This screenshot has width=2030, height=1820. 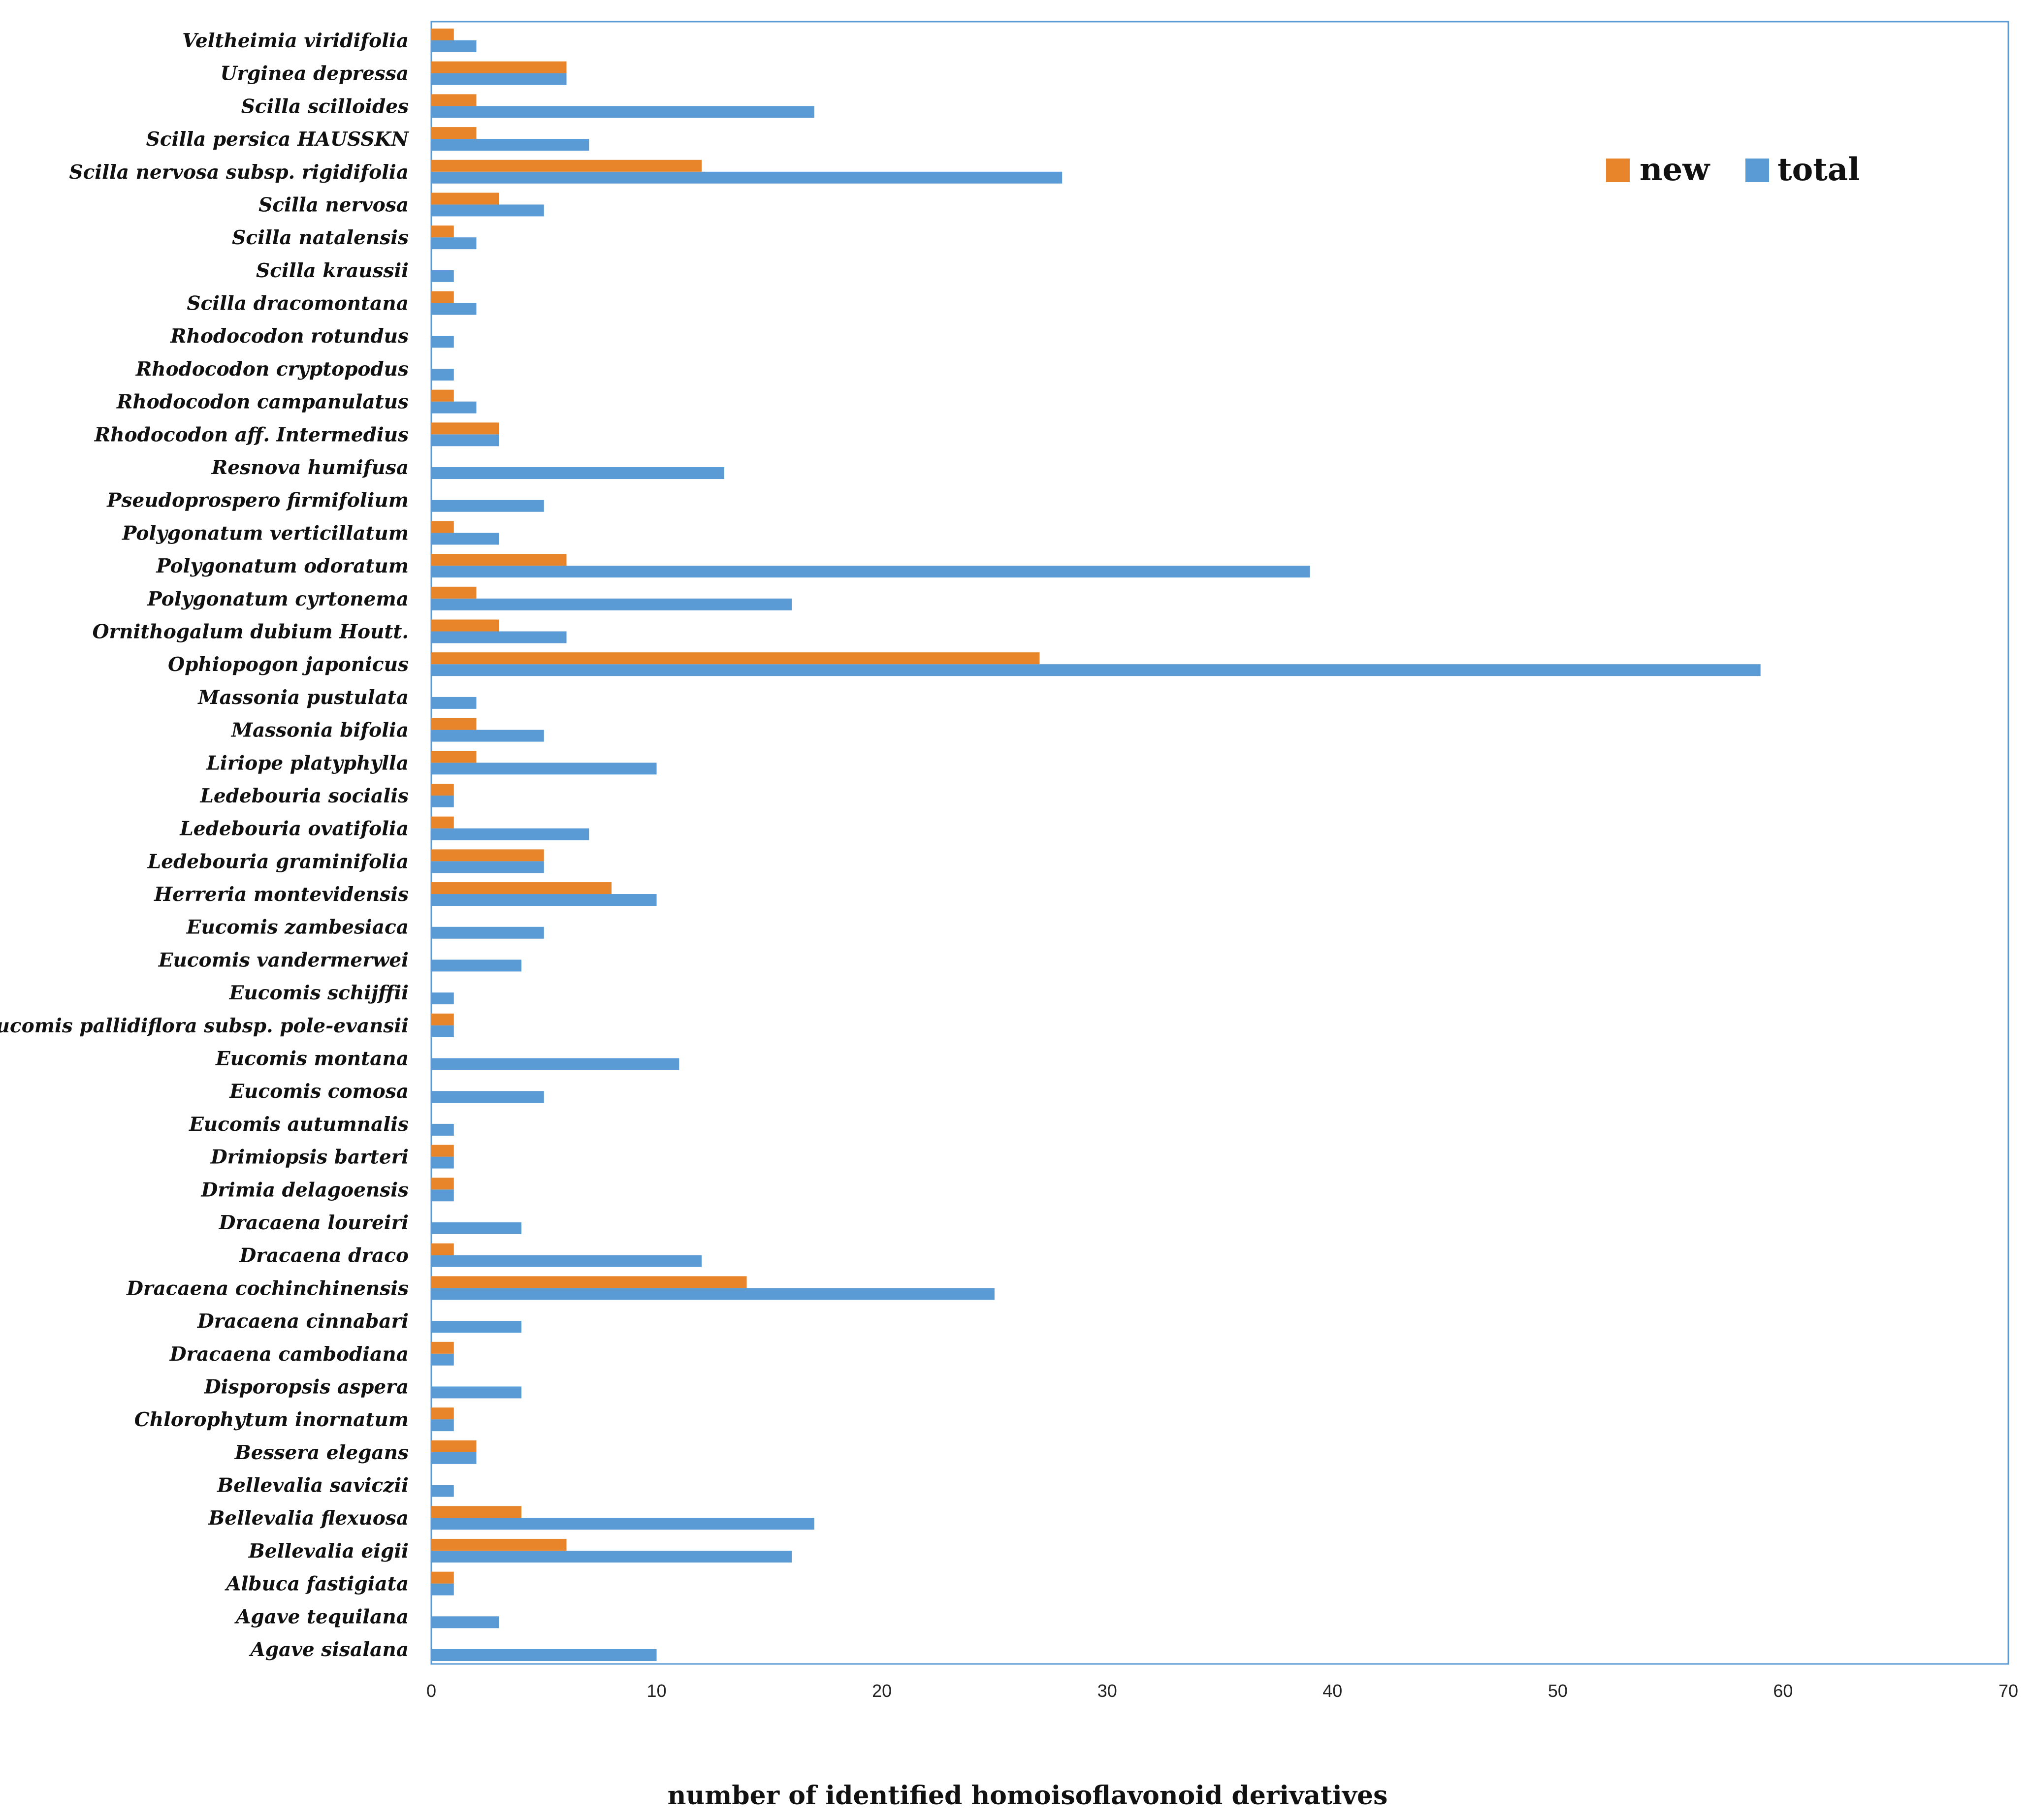 What do you see at coordinates (1107, 1691) in the screenshot?
I see `x-tick-label: 30` at bounding box center [1107, 1691].